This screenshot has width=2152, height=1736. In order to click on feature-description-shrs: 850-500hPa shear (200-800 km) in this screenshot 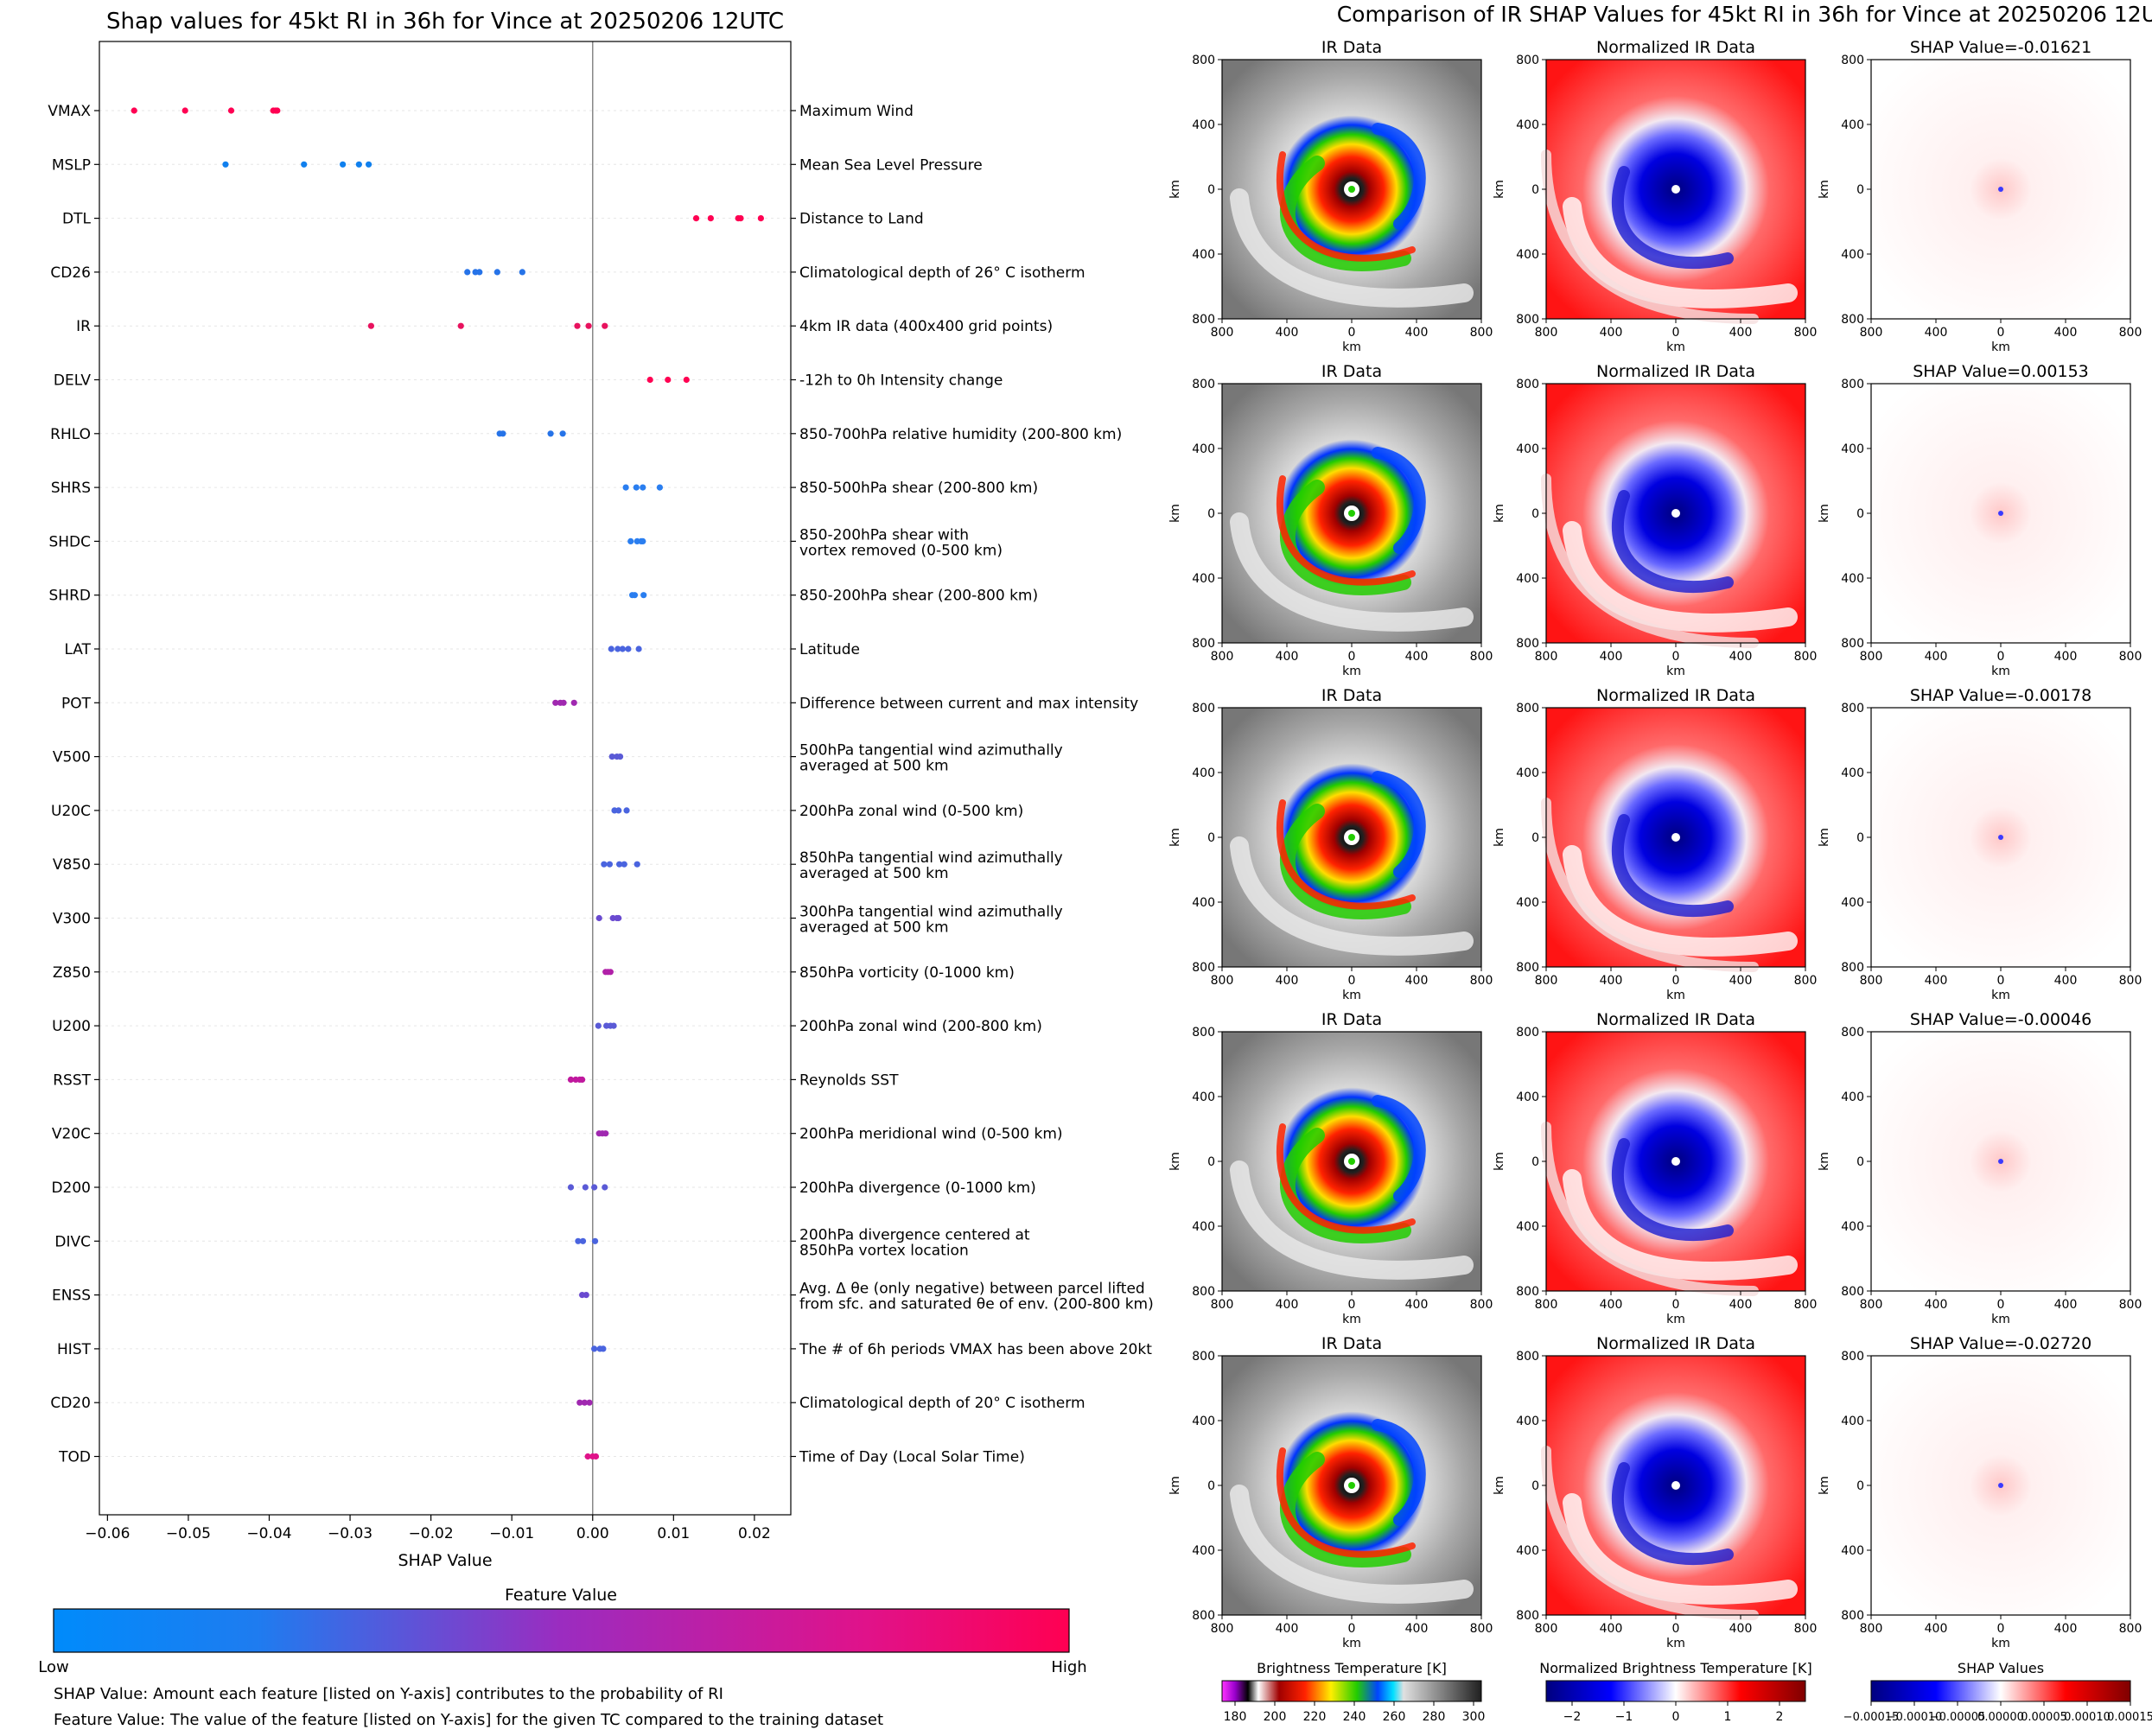, I will do `click(918, 488)`.